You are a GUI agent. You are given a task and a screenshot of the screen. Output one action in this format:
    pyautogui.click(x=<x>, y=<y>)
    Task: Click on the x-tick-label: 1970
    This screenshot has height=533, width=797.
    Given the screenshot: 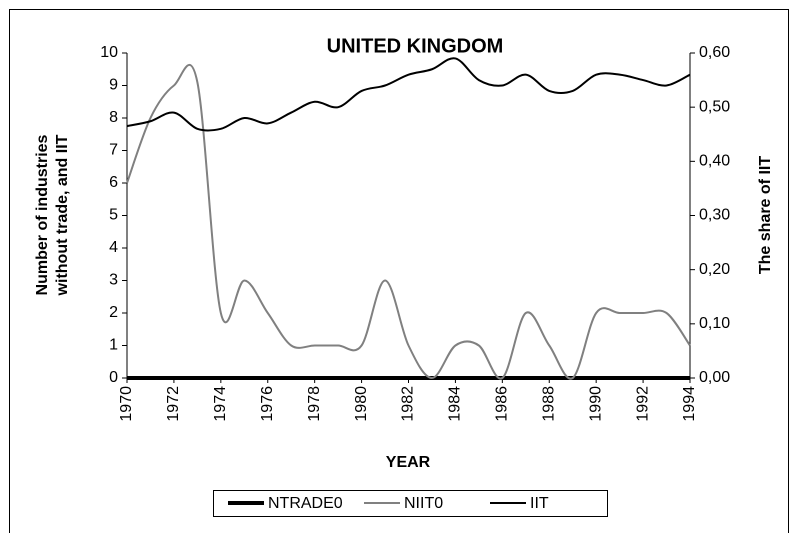 What is the action you would take?
    pyautogui.click(x=126, y=404)
    